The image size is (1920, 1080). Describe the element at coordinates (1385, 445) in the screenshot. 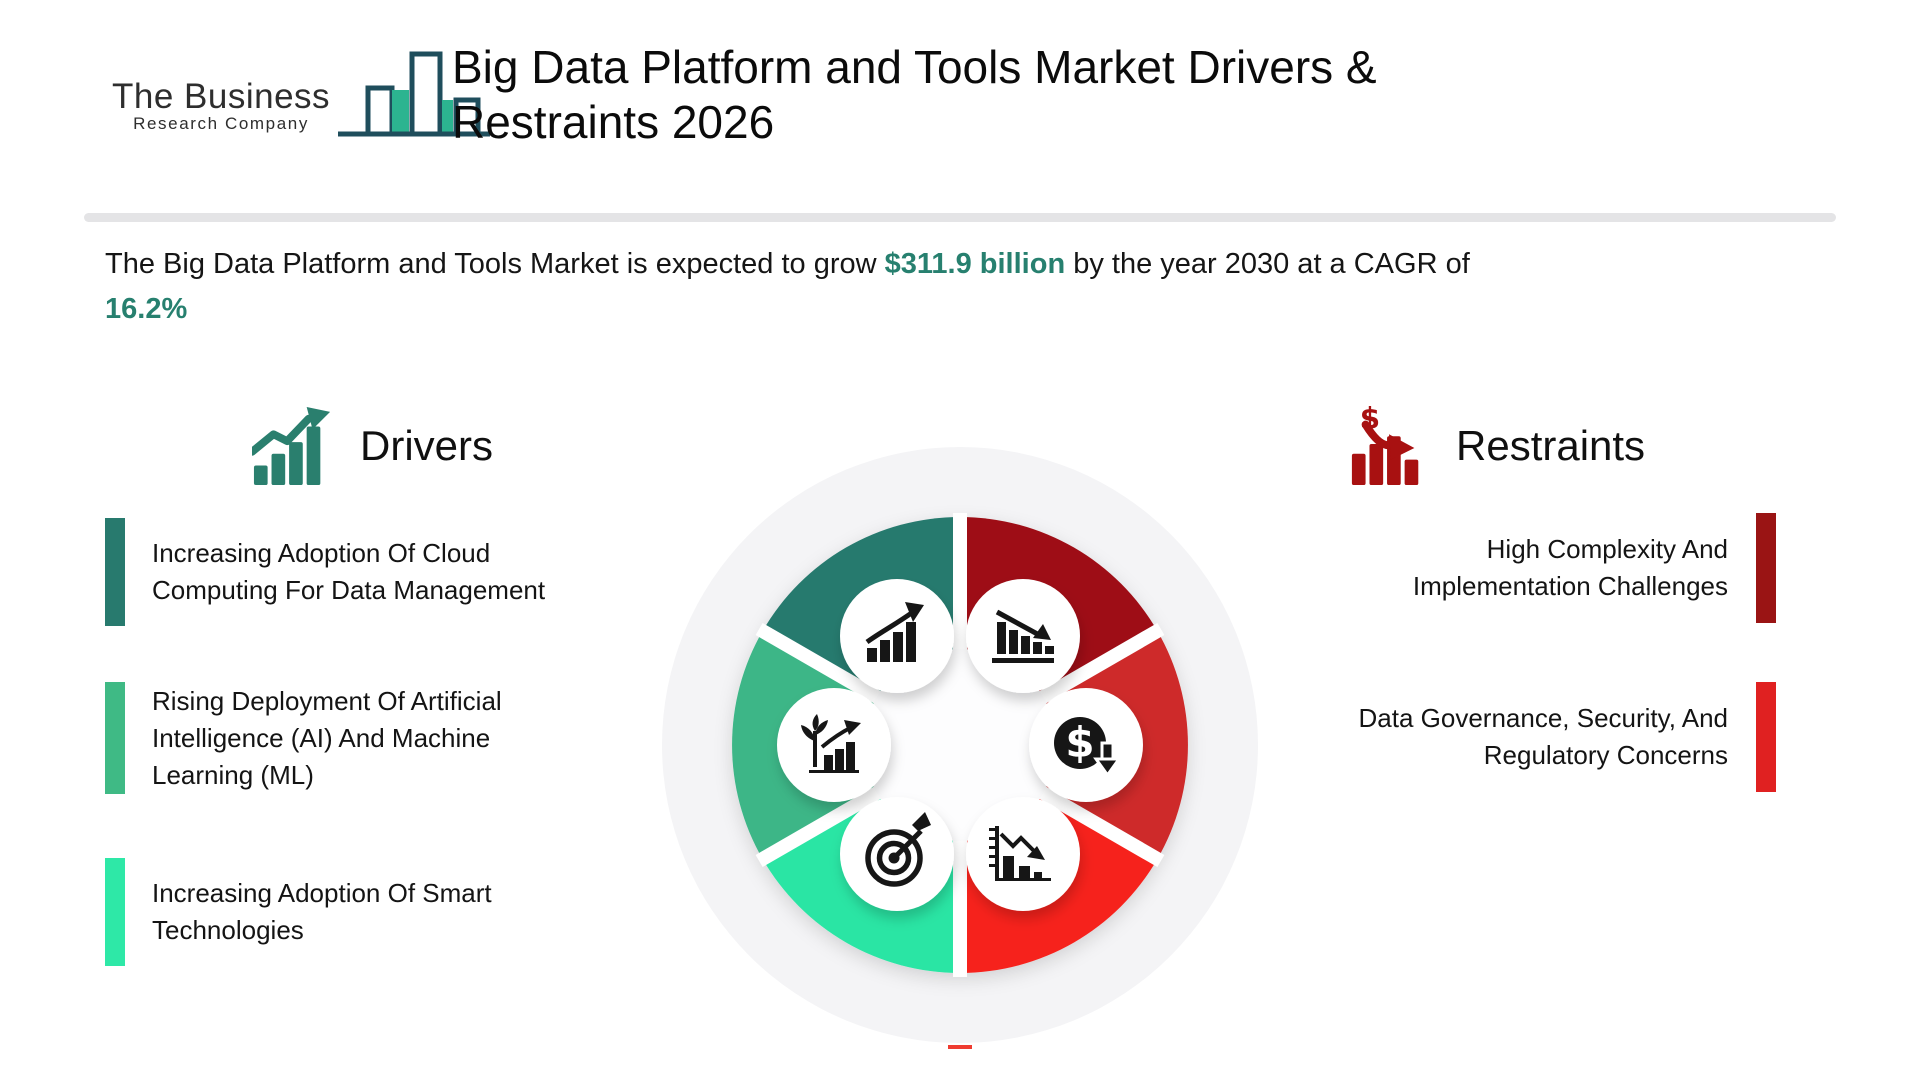

I see `declining-bars-dollar-icon: $` at that location.